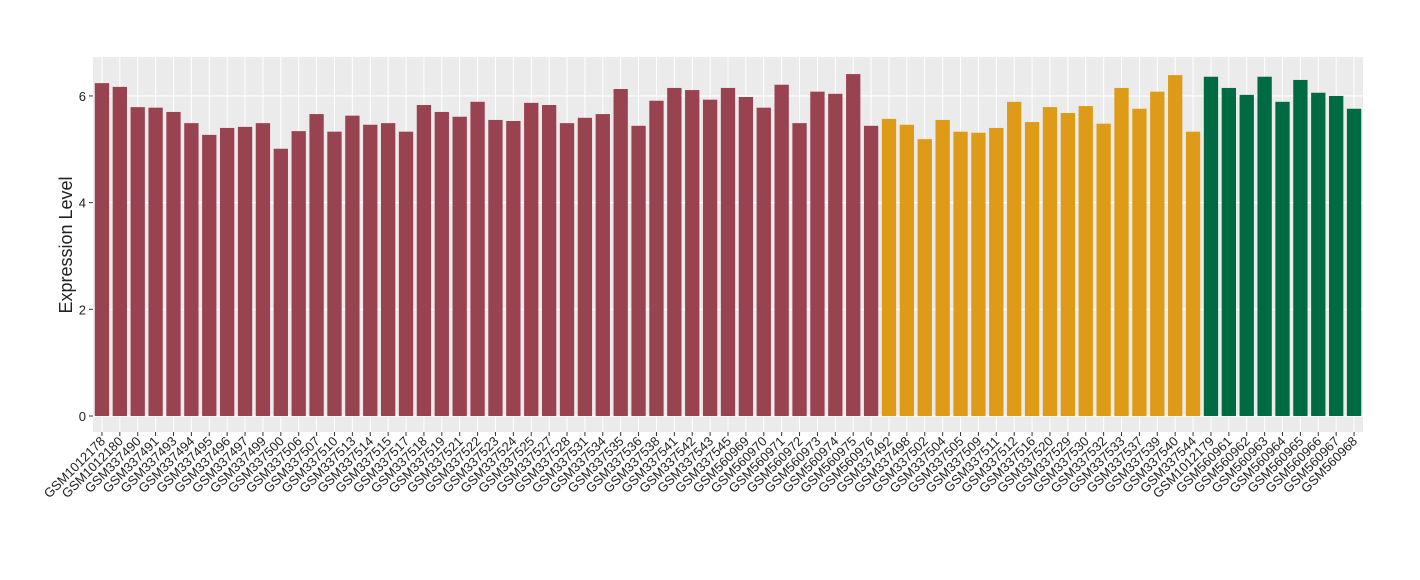 The height and width of the screenshot is (580, 1420). What do you see at coordinates (66, 244) in the screenshot?
I see `y-axis-label: Expression Level` at bounding box center [66, 244].